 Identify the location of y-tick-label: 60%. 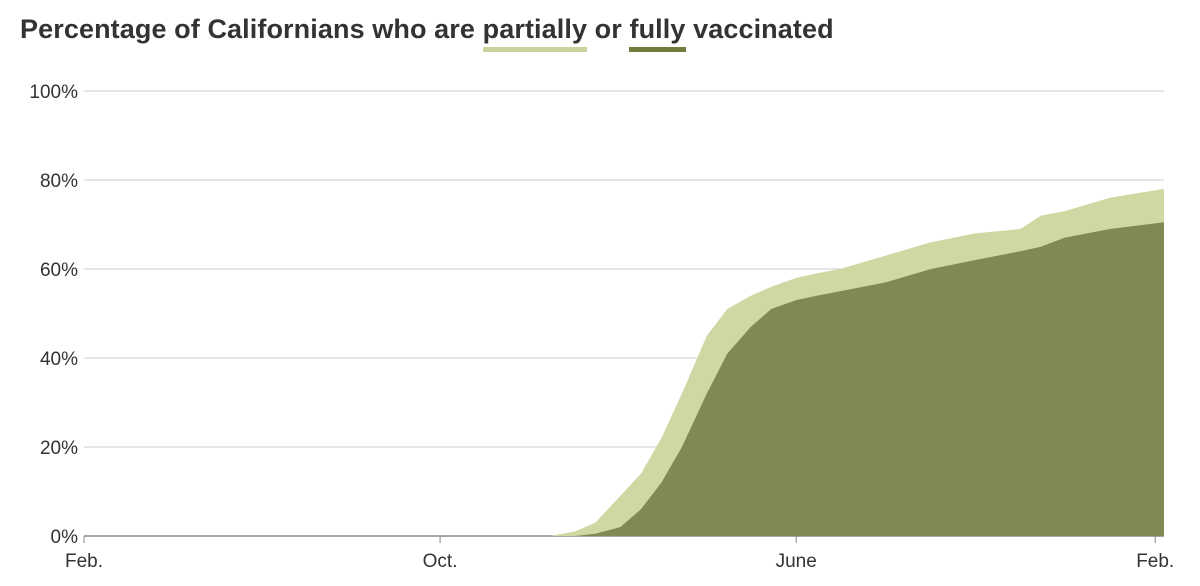
(59, 270).